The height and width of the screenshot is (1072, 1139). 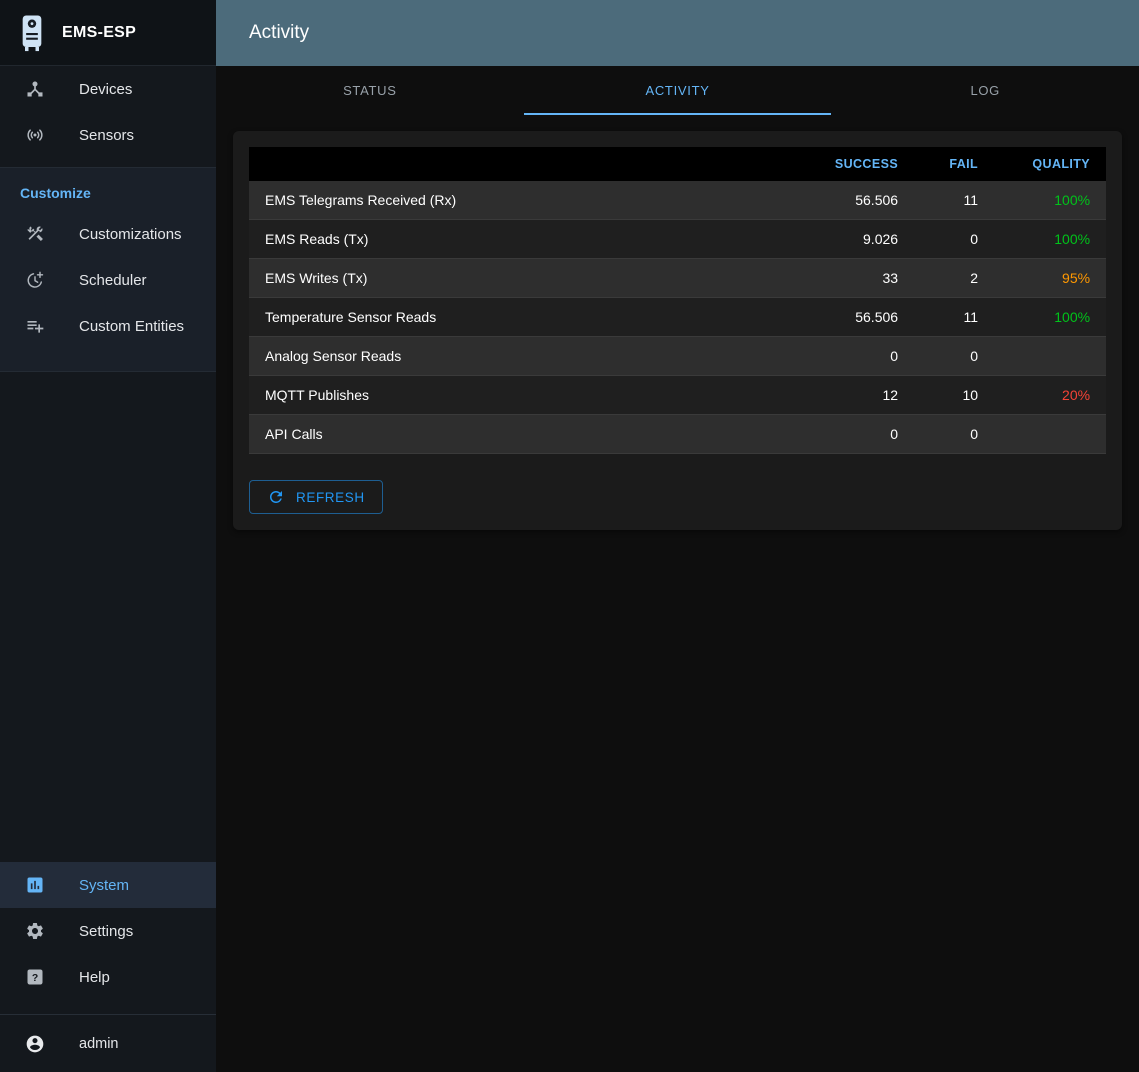 I want to click on metric-name: EMS Telegrams Received (Rx), so click(x=522, y=200).